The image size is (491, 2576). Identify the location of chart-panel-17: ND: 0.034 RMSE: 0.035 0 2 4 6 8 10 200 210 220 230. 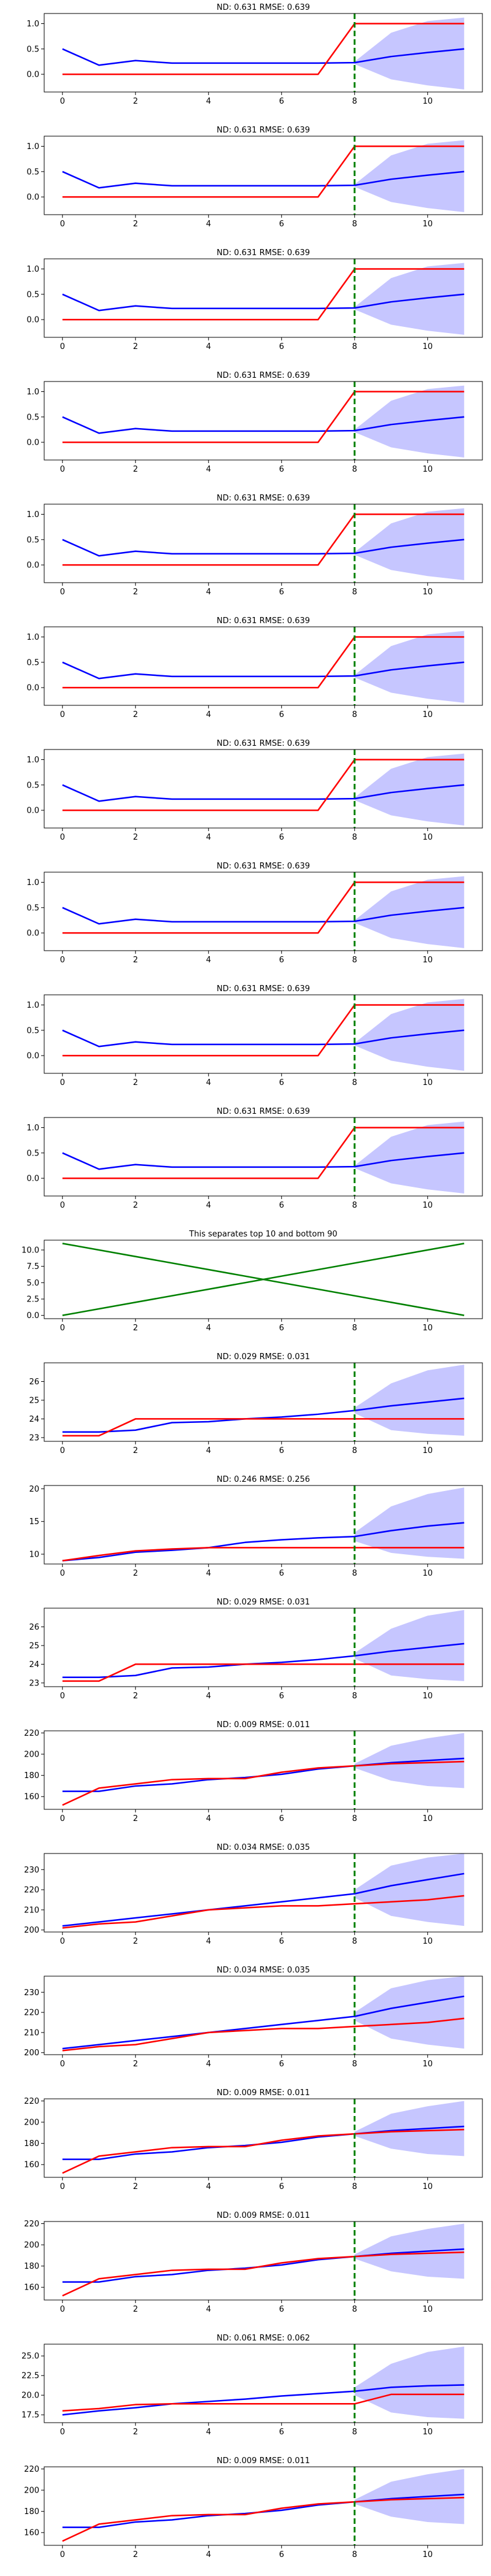
(253, 2017).